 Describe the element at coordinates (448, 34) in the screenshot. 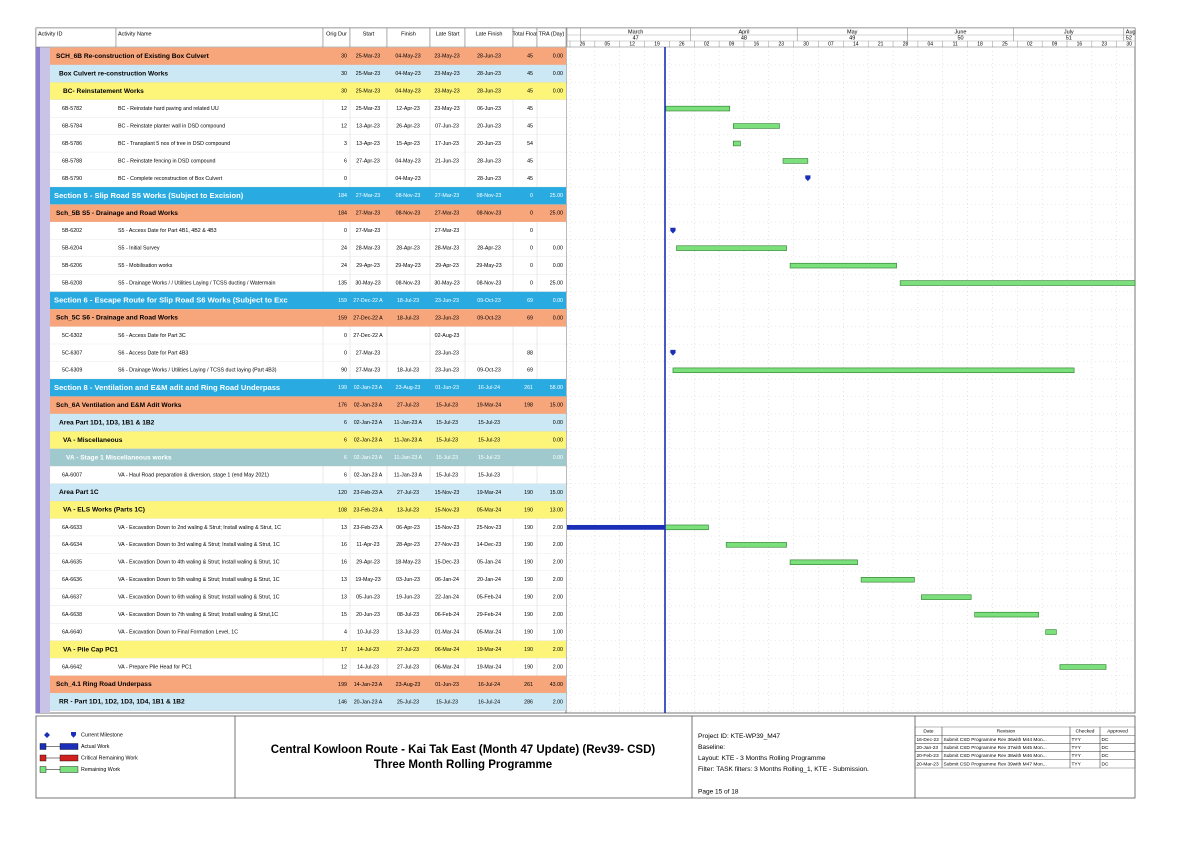

I see `column-header-label: Late Start` at that location.